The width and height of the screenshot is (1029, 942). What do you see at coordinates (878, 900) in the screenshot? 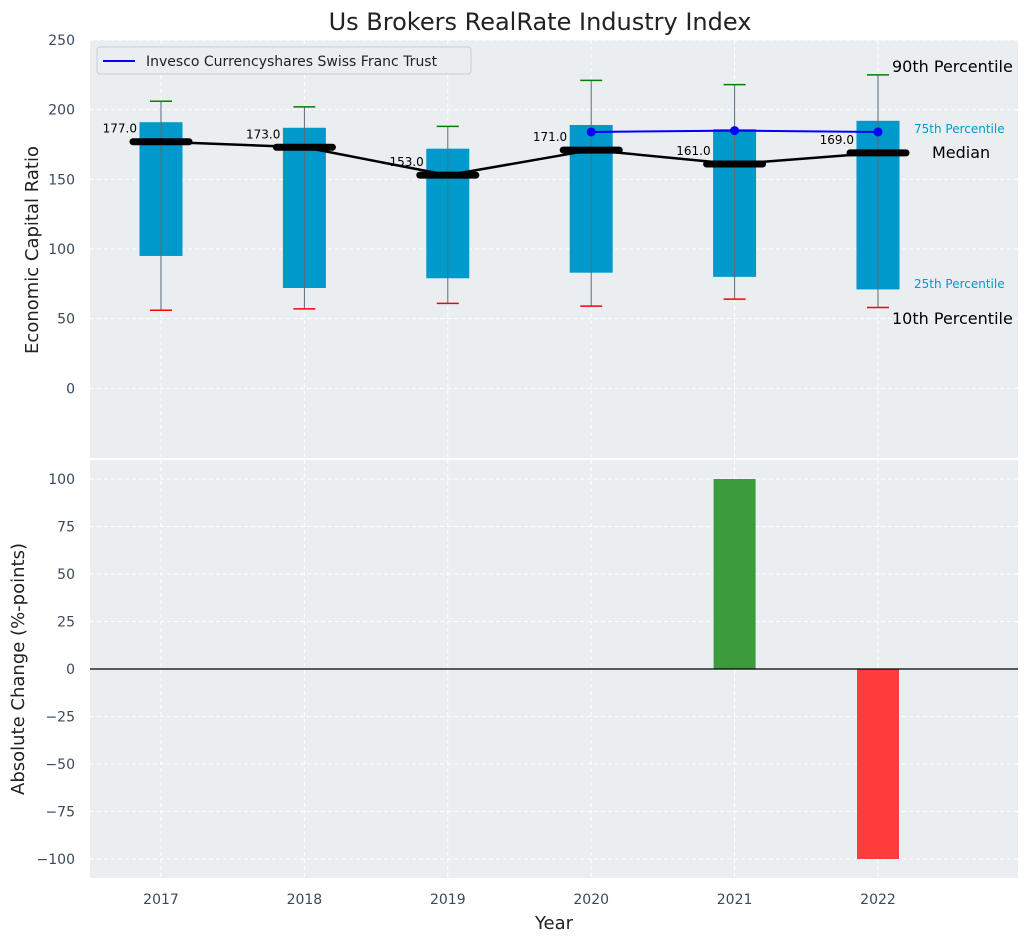
I see `x-tick-label: 2022` at bounding box center [878, 900].